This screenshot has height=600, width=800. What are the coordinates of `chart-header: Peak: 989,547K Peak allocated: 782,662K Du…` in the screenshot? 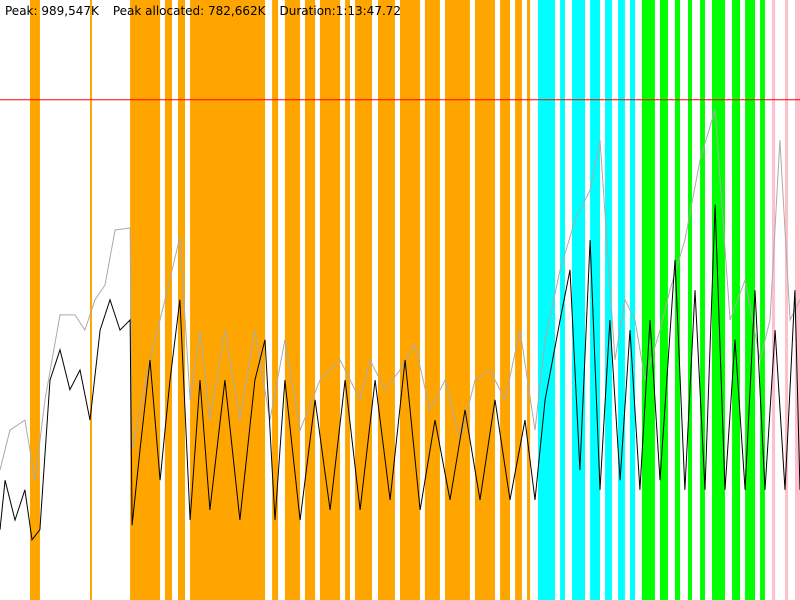 It's located at (210, 11).